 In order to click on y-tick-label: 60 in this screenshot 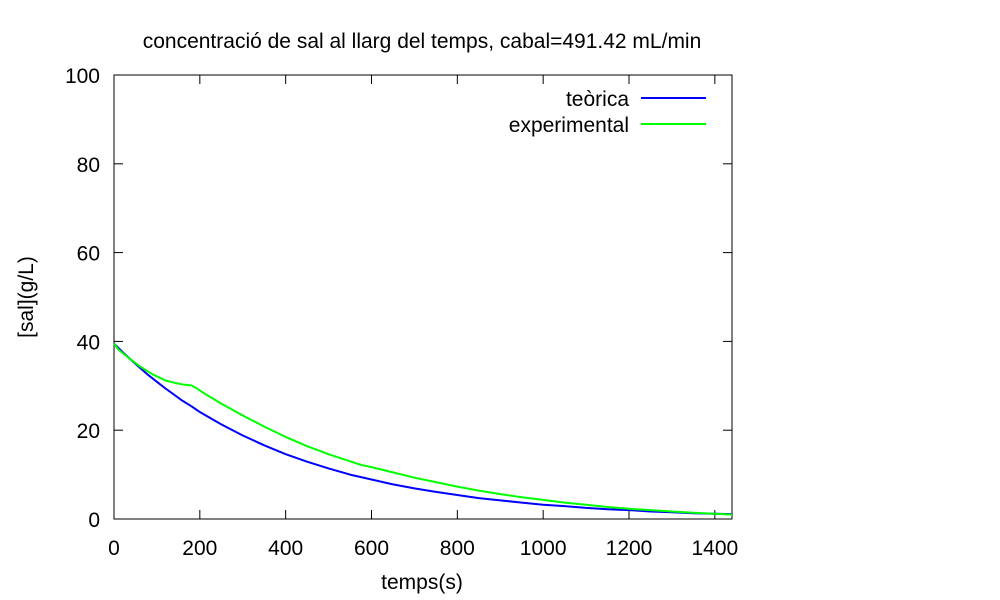, I will do `click(88, 254)`.